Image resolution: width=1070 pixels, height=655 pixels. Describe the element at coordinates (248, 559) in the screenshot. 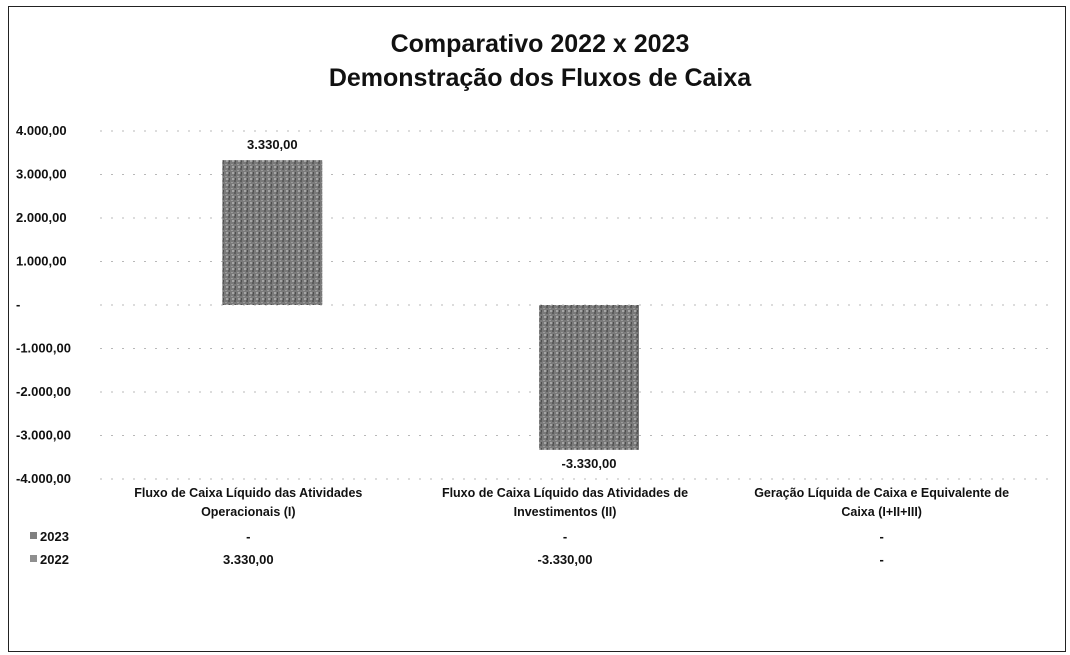

I see `table-cell-2022-0: 3.330,00` at that location.